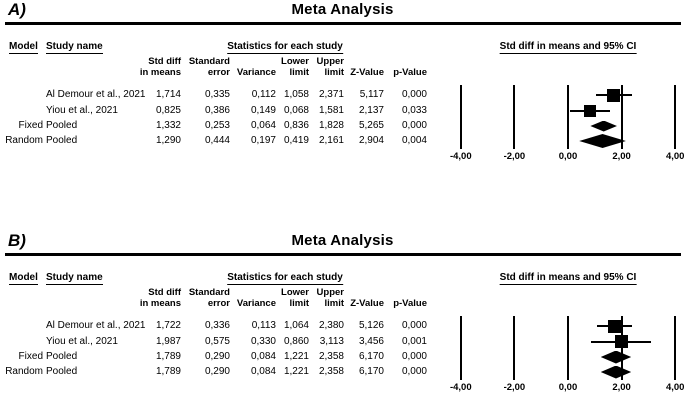 The image size is (685, 400). Describe the element at coordinates (371, 125) in the screenshot. I see `value-cell: 5,265` at that location.